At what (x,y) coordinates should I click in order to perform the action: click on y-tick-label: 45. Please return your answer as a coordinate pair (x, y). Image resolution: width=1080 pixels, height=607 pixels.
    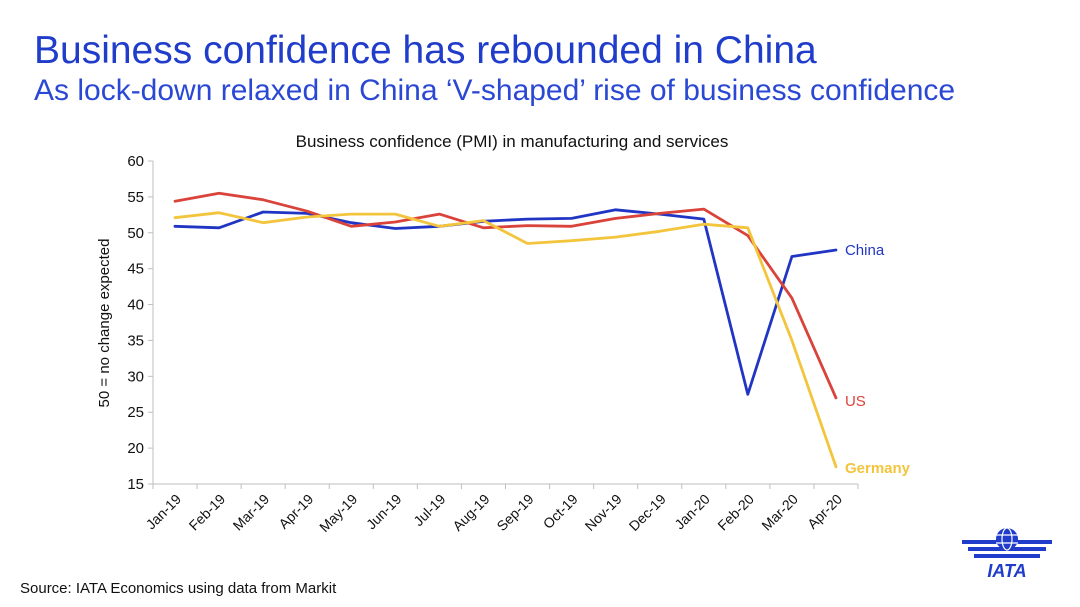
    Looking at the image, I should click on (135, 269).